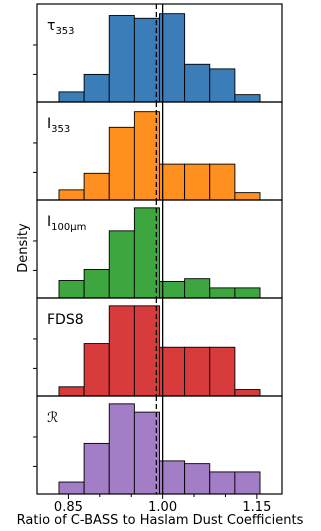  Describe the element at coordinates (58, 125) in the screenshot. I see `panel-label: I353` at that location.